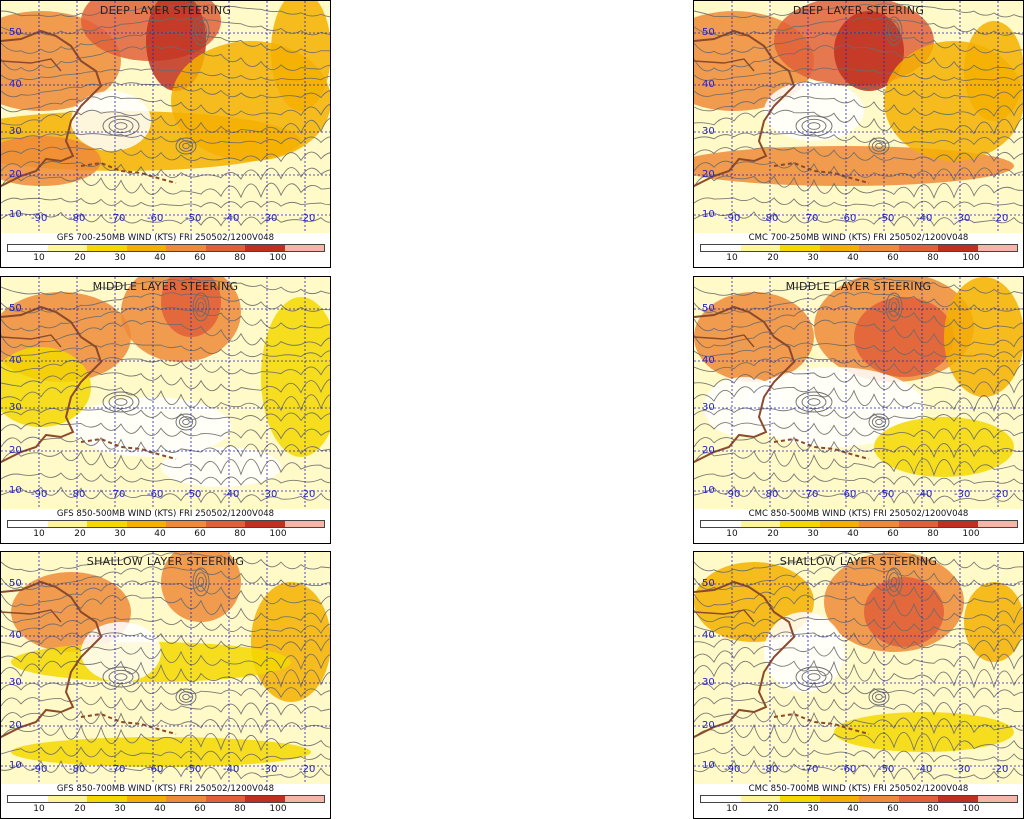 This screenshot has width=1024, height=819. I want to click on scale-tick: 100, so click(278, 809).